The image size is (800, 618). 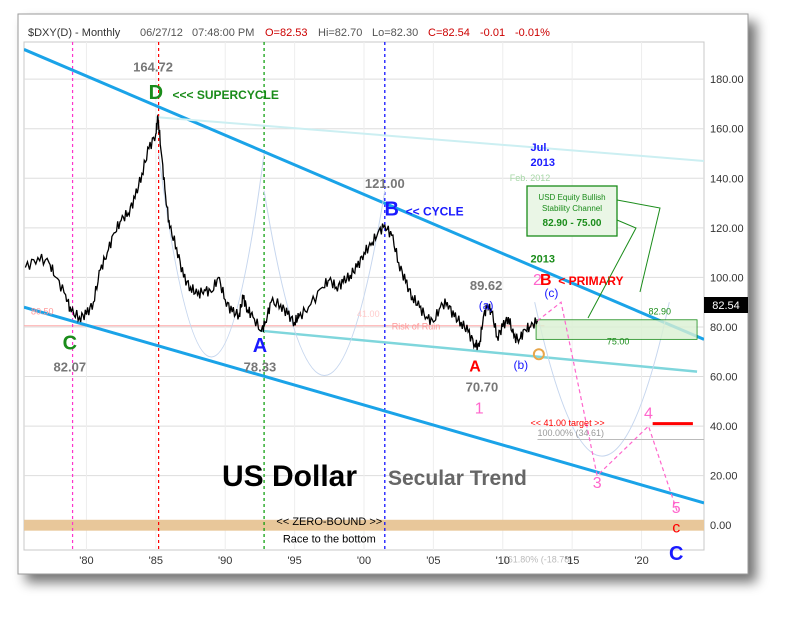 What do you see at coordinates (659, 312) in the screenshot?
I see `annotation-label: 82.90` at bounding box center [659, 312].